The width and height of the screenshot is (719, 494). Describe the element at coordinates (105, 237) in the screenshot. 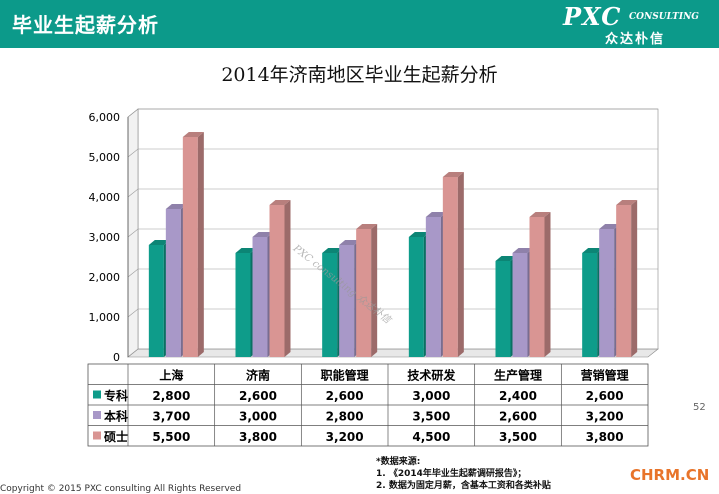

I see `y-tick-label: 3,000` at that location.